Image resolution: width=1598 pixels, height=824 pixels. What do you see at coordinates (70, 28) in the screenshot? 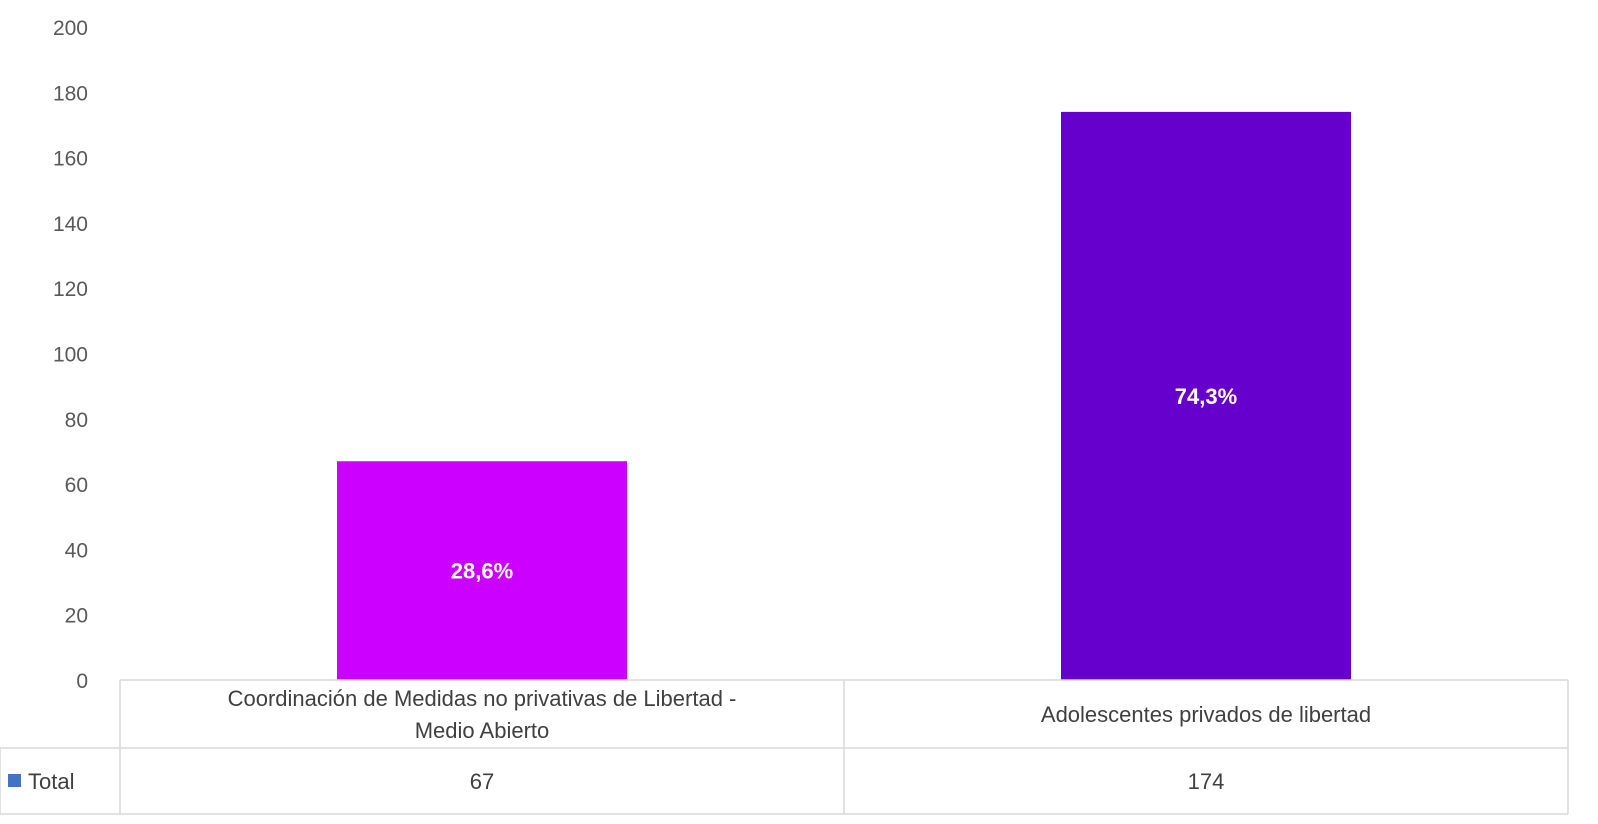
I see `y-tick-label-10: 200` at bounding box center [70, 28].